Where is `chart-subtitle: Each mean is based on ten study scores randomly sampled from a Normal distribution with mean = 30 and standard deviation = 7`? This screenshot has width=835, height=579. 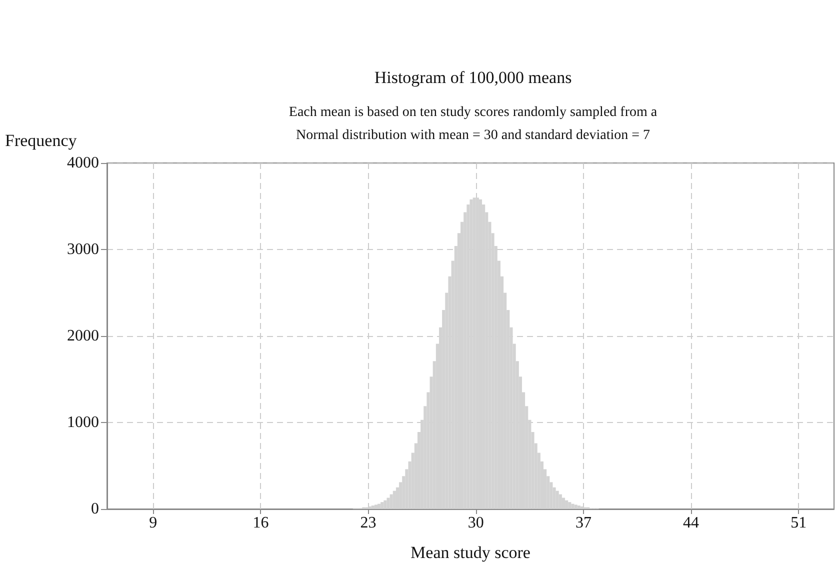
chart-subtitle: Each mean is based on ten study scores randomly sampled from a Normal distribution with mean = 30 and standard deviation = 7 is located at coordinates (473, 124).